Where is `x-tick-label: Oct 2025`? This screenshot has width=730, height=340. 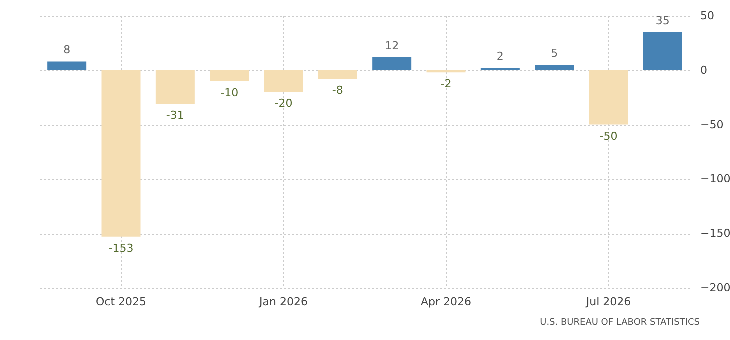
x-tick-label: Oct 2025 is located at coordinates (121, 302).